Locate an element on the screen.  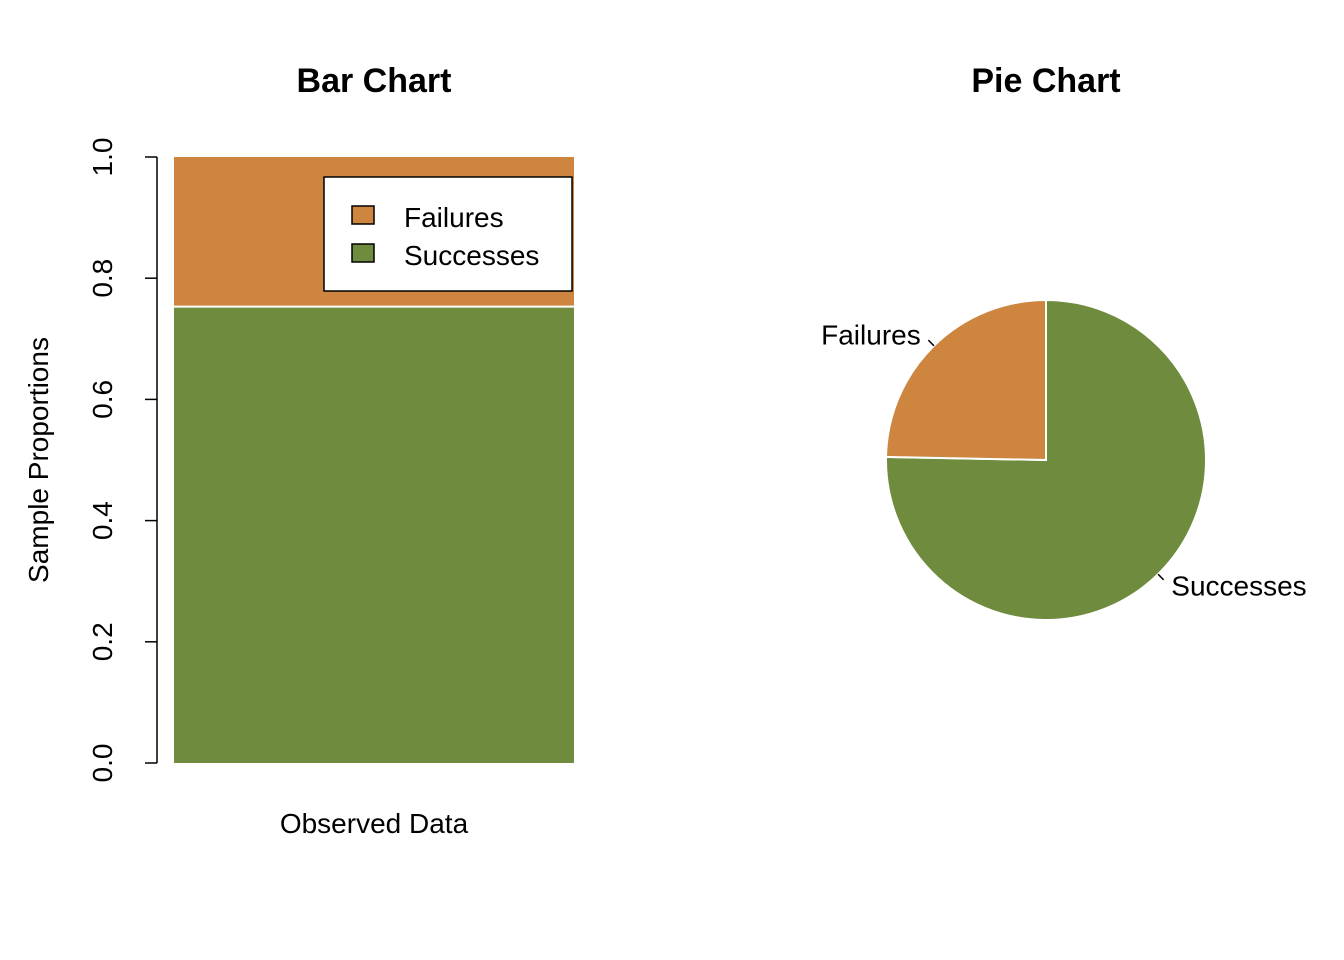
pie-label-successes: Successes is located at coordinates (1238, 586).